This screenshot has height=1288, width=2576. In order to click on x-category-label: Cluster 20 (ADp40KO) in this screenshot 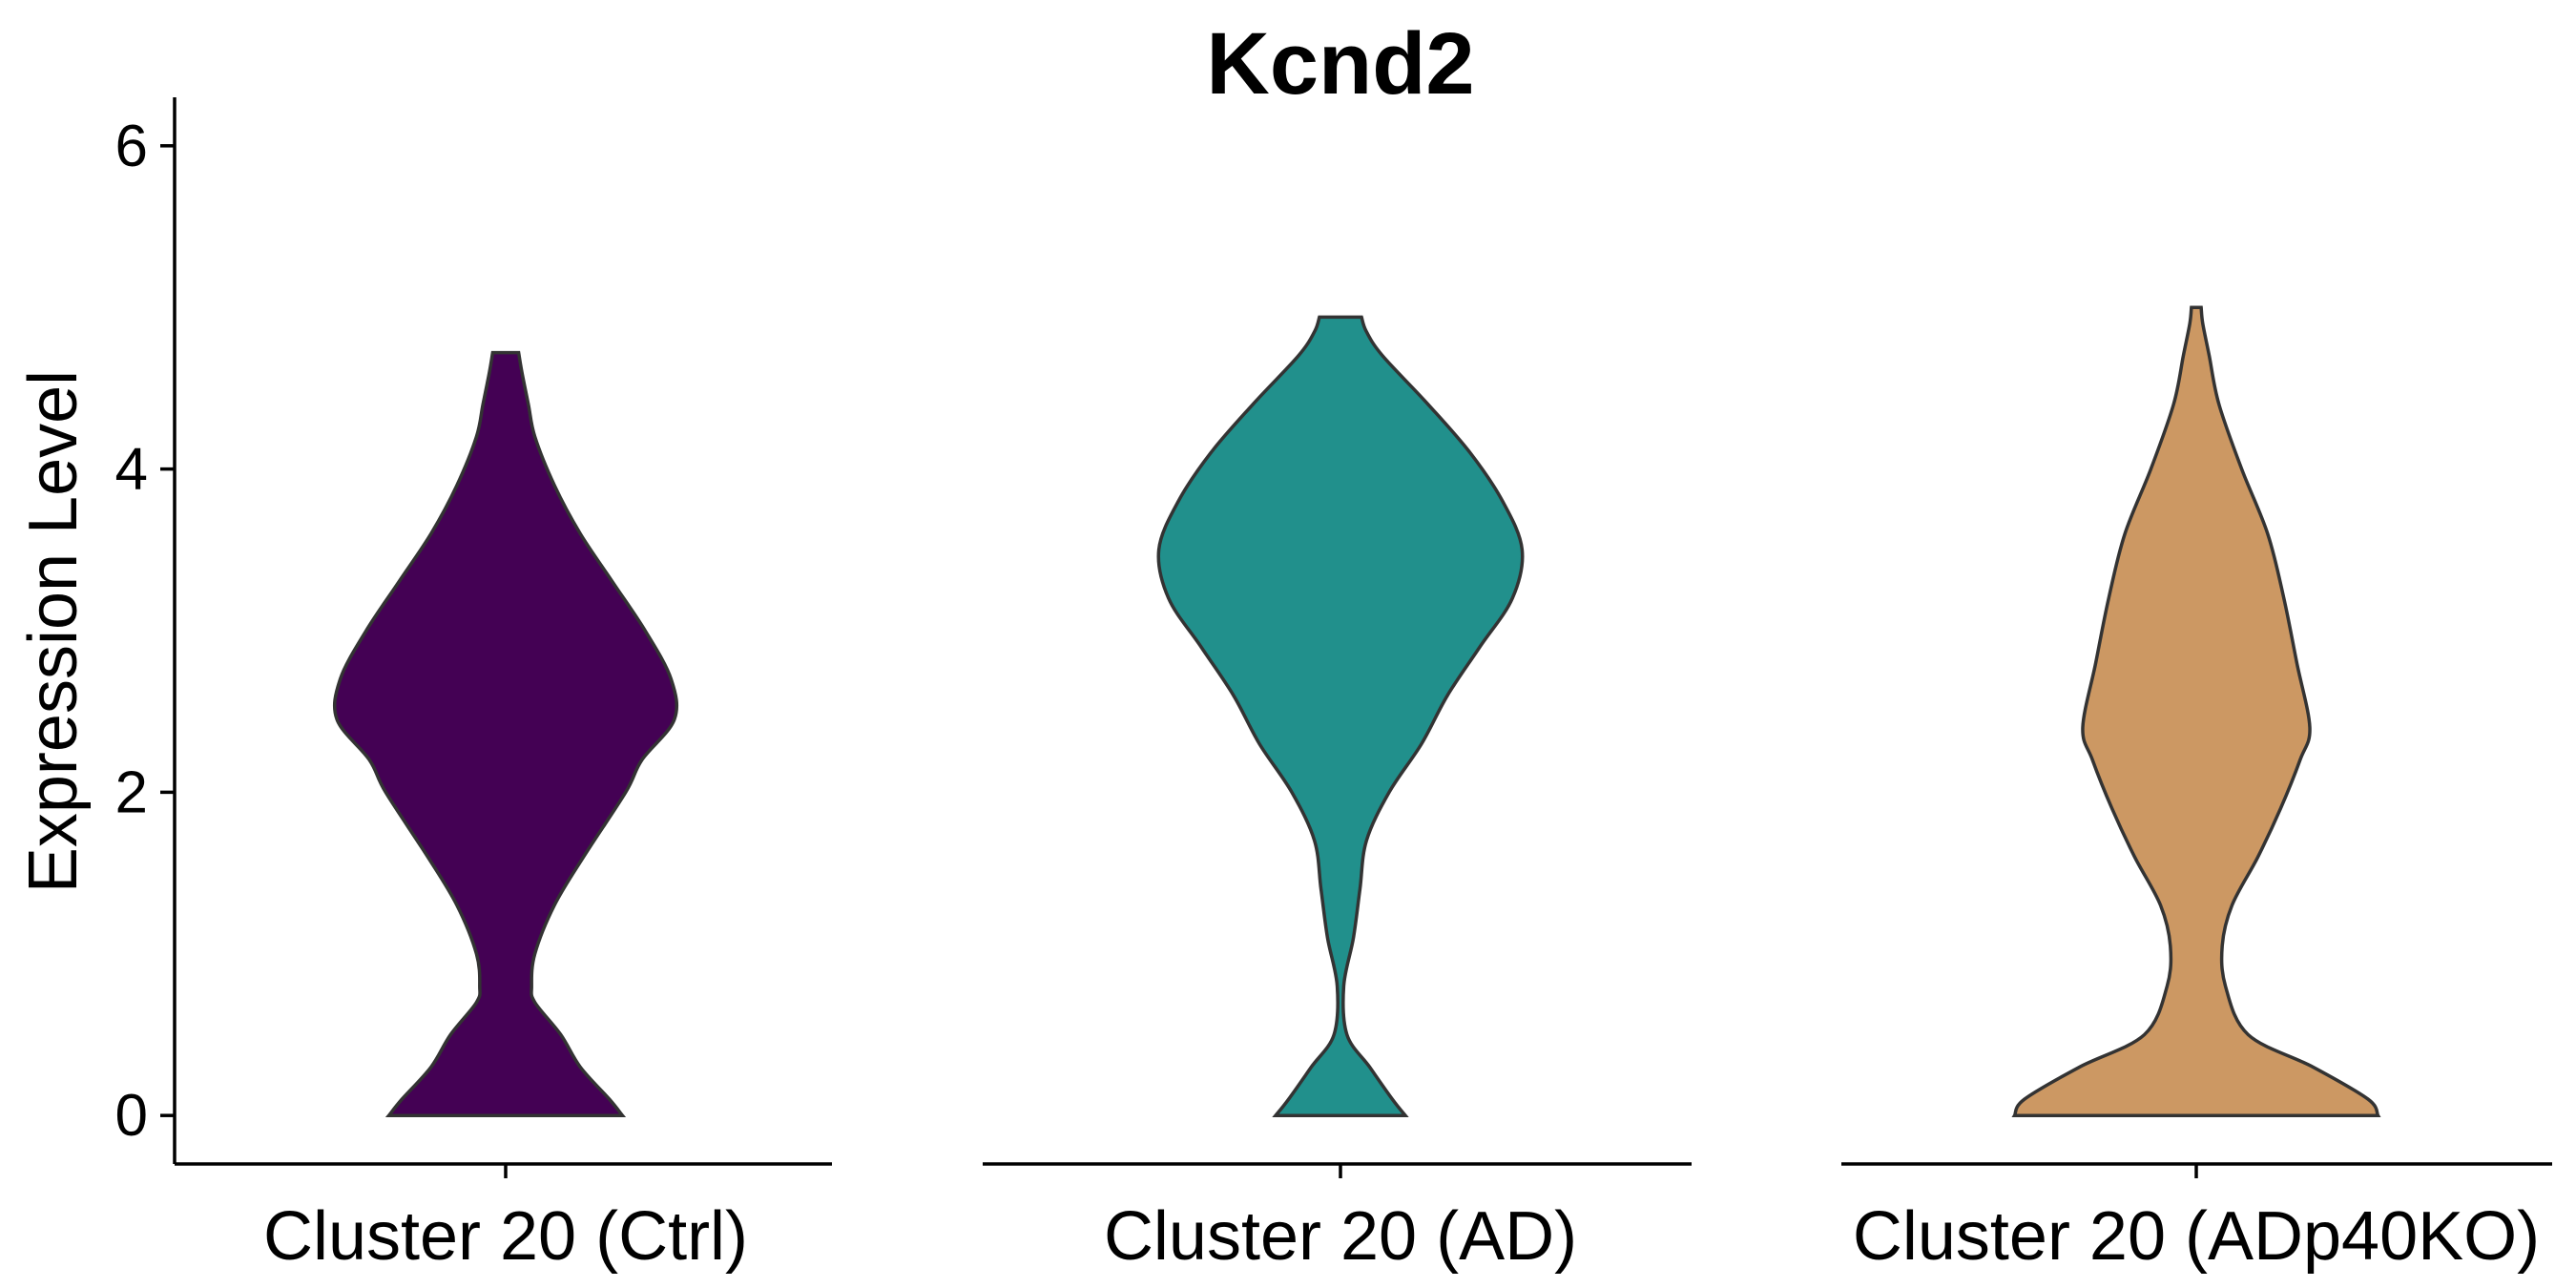, I will do `click(2196, 1236)`.